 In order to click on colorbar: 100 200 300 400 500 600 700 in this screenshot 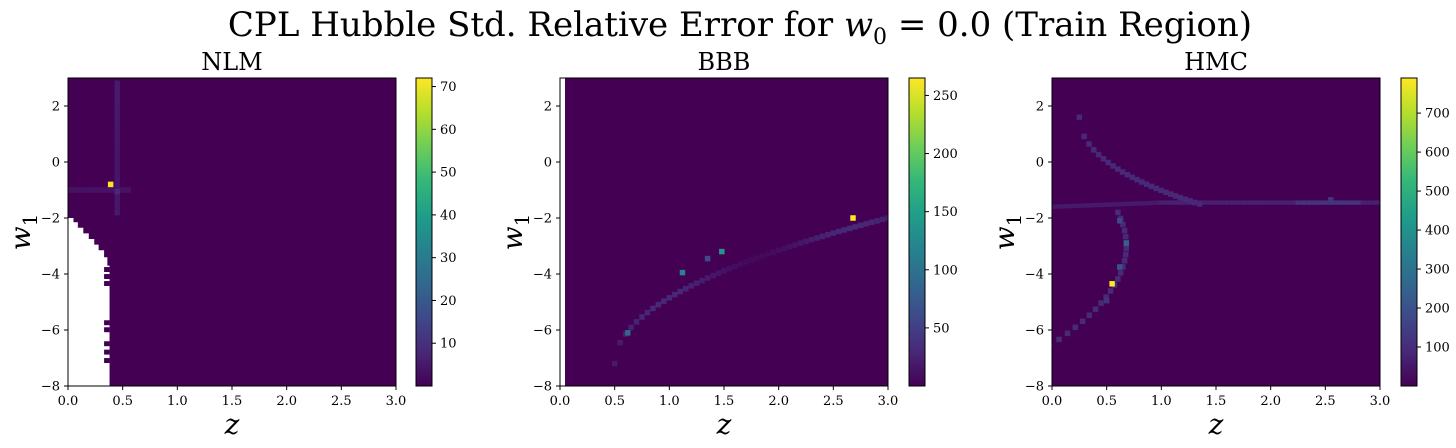, I will do `click(1425, 232)`.